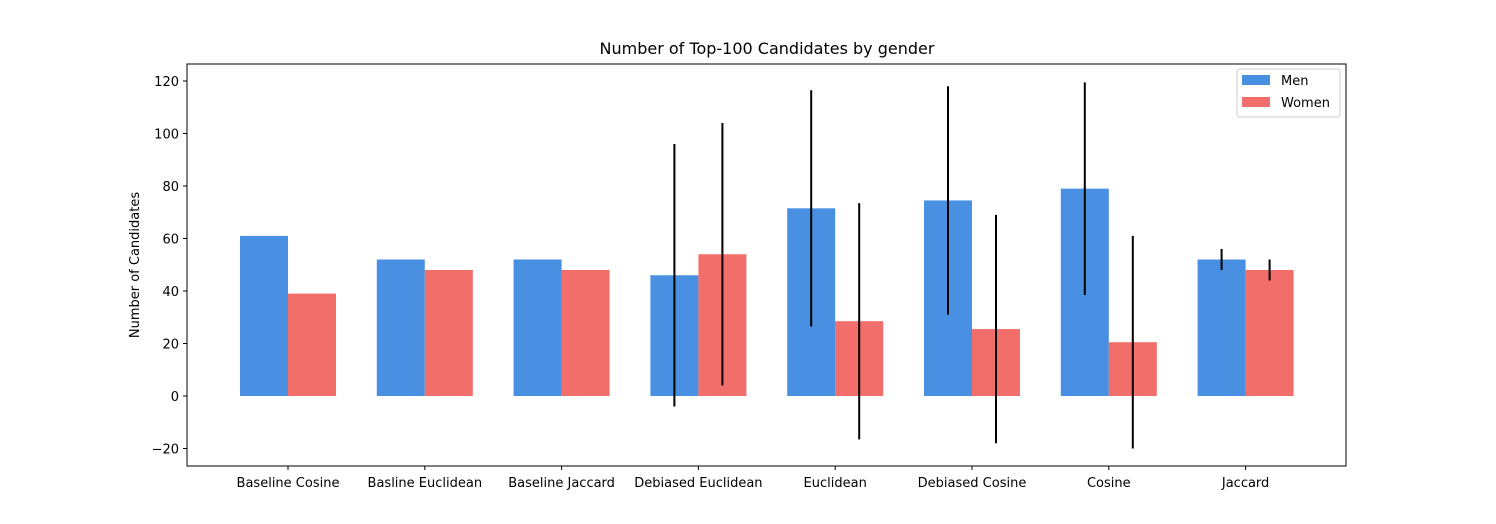  What do you see at coordinates (288, 483) in the screenshot?
I see `x-tick-label: Baseline Cosine` at bounding box center [288, 483].